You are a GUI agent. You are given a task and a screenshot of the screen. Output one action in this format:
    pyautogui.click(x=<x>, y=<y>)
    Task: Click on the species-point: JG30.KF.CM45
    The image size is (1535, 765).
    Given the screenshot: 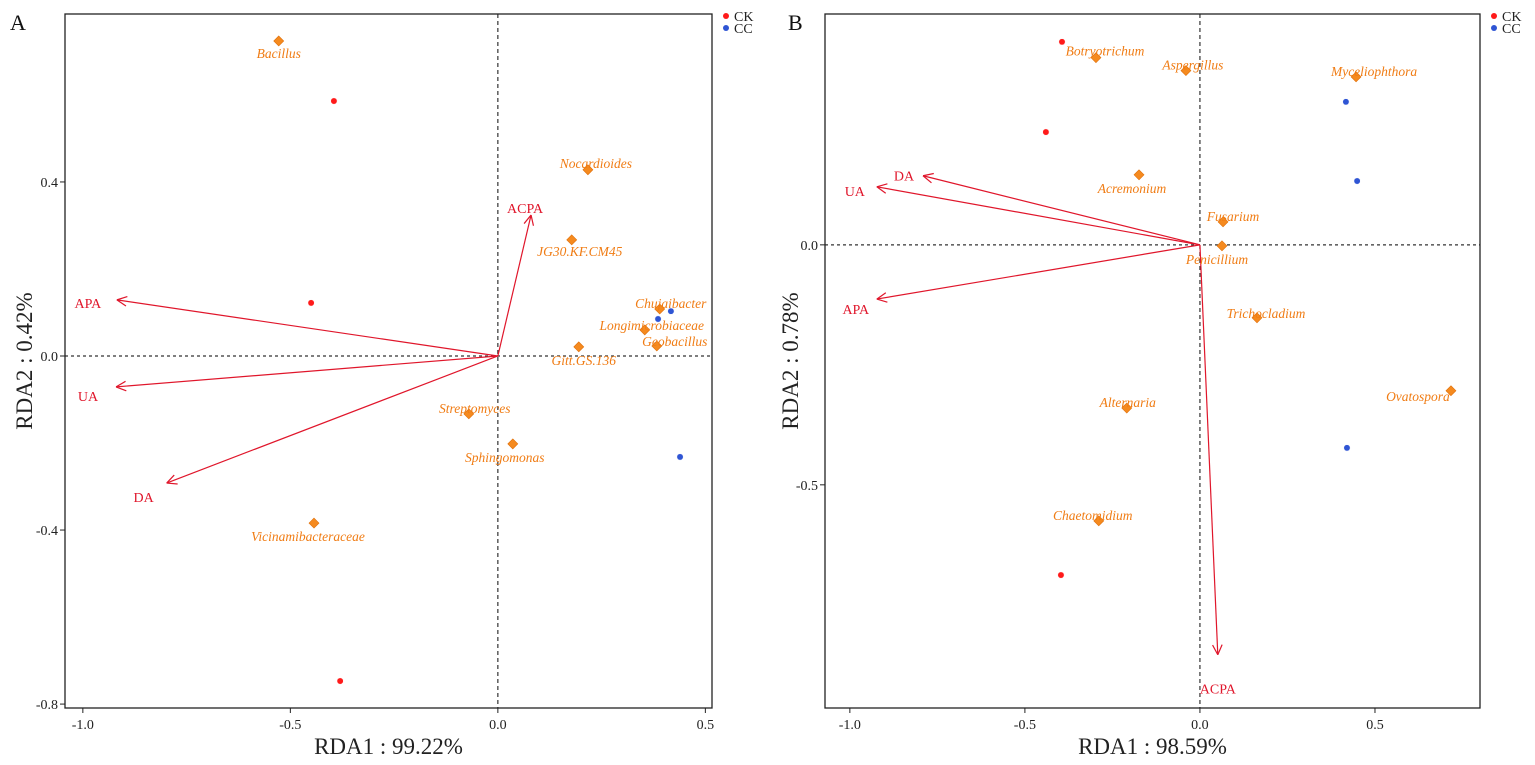 What is the action you would take?
    pyautogui.click(x=580, y=246)
    